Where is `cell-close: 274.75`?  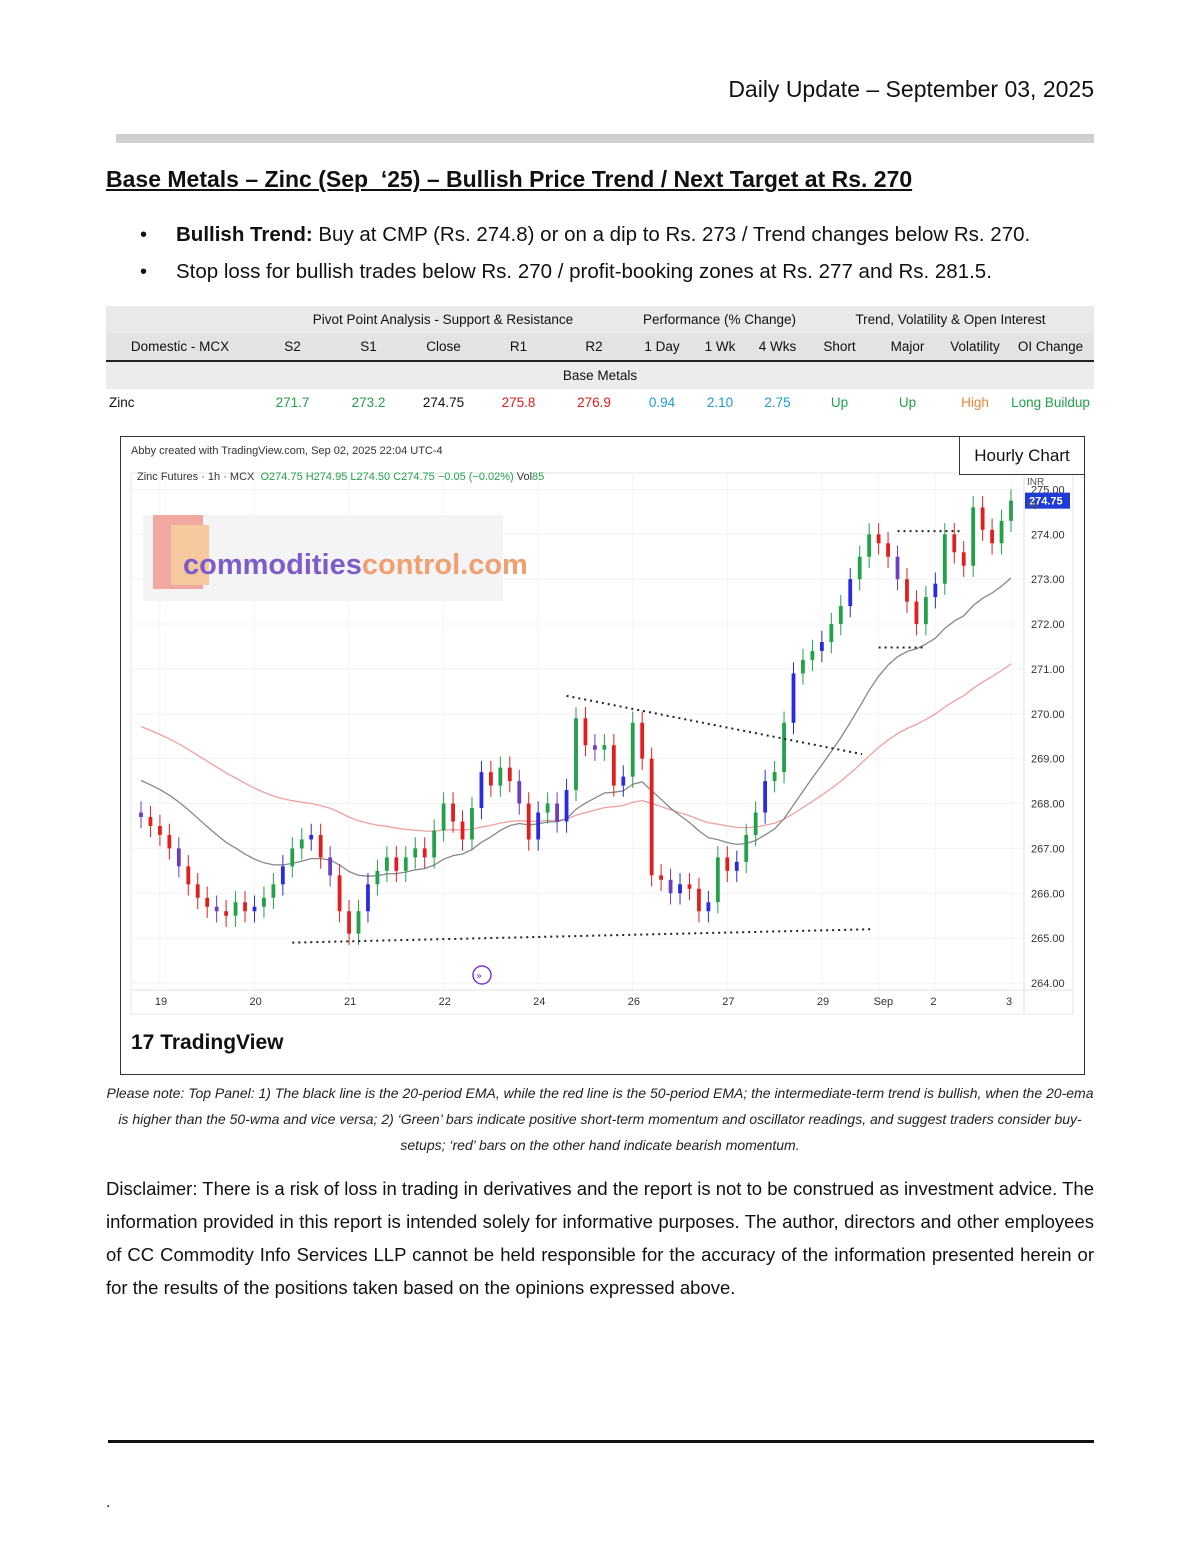
cell-close: 274.75 is located at coordinates (443, 402).